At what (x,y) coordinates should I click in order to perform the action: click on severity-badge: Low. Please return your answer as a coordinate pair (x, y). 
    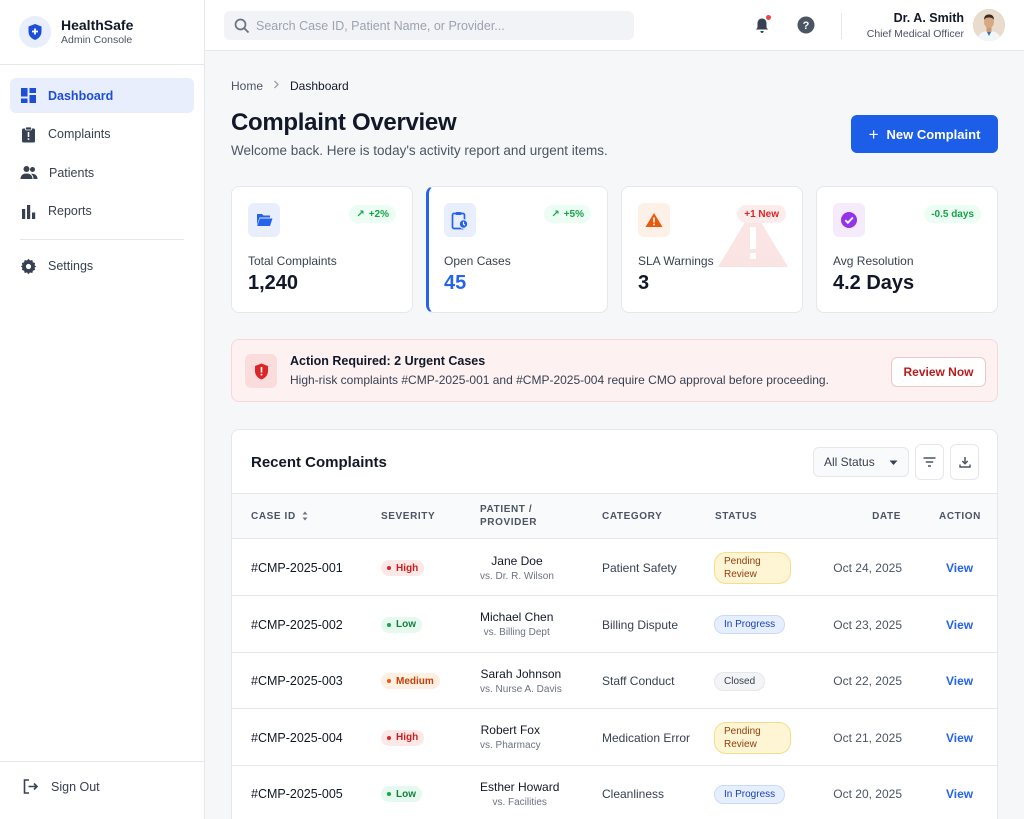
    Looking at the image, I should click on (401, 624).